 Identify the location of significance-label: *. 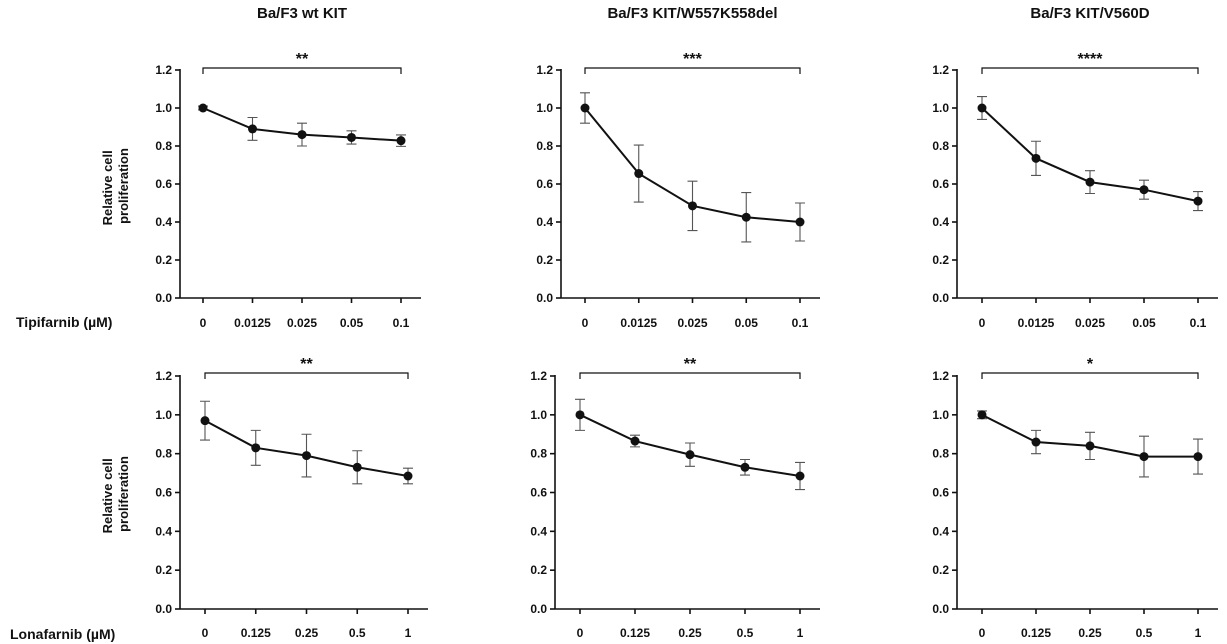
(1090, 364).